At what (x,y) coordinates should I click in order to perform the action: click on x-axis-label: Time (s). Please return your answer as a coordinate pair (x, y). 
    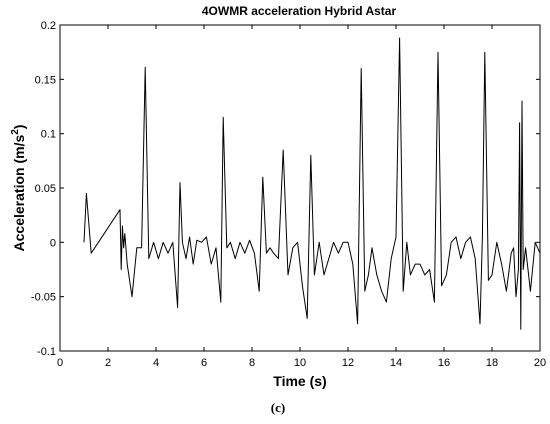
    Looking at the image, I should click on (299, 381).